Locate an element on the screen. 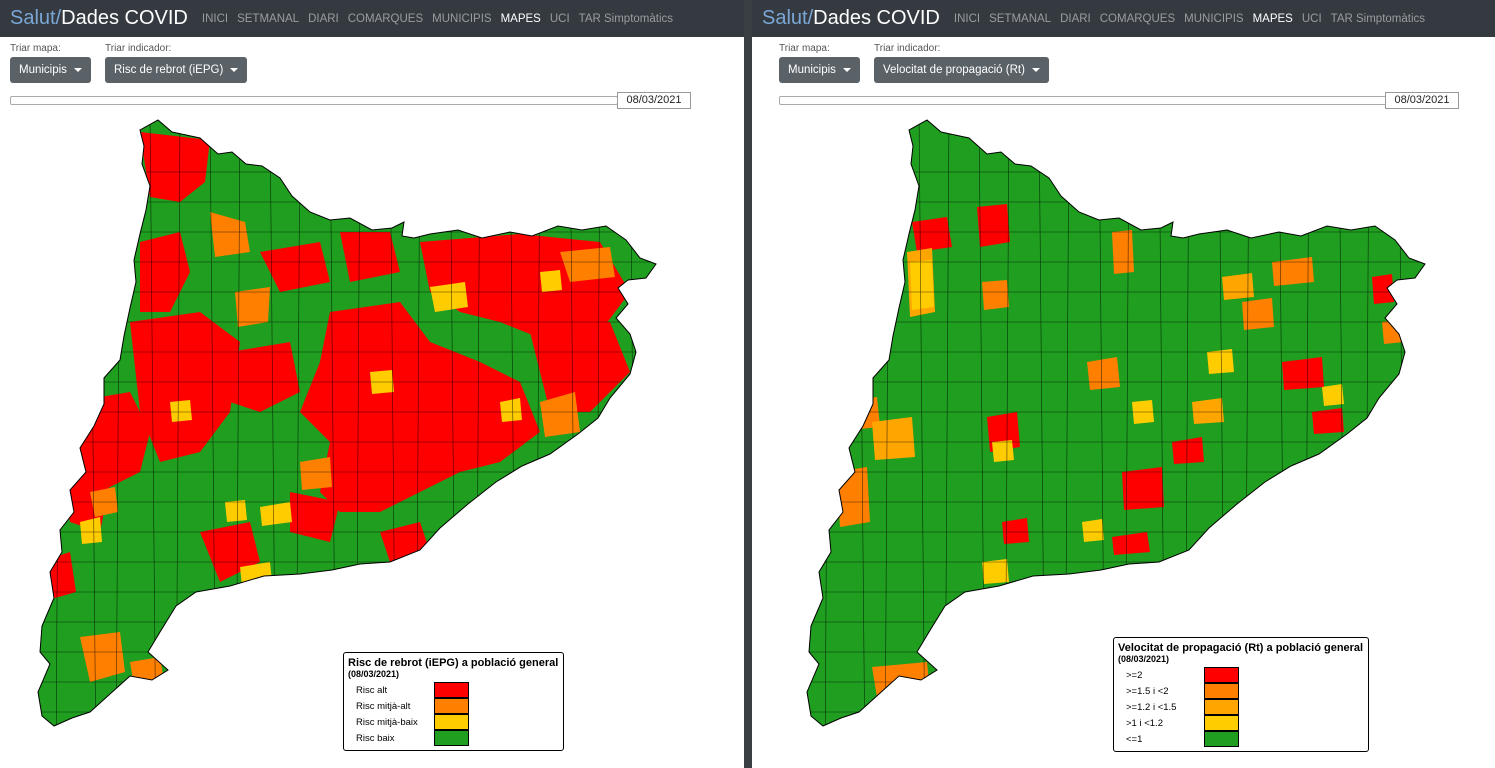  legend-item: >1 i <1.2 is located at coordinates (1241, 723).